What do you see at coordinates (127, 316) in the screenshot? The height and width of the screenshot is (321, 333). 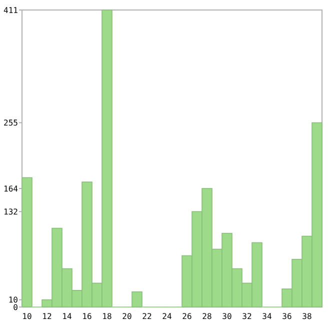 I see `x-tick-label: 20` at bounding box center [127, 316].